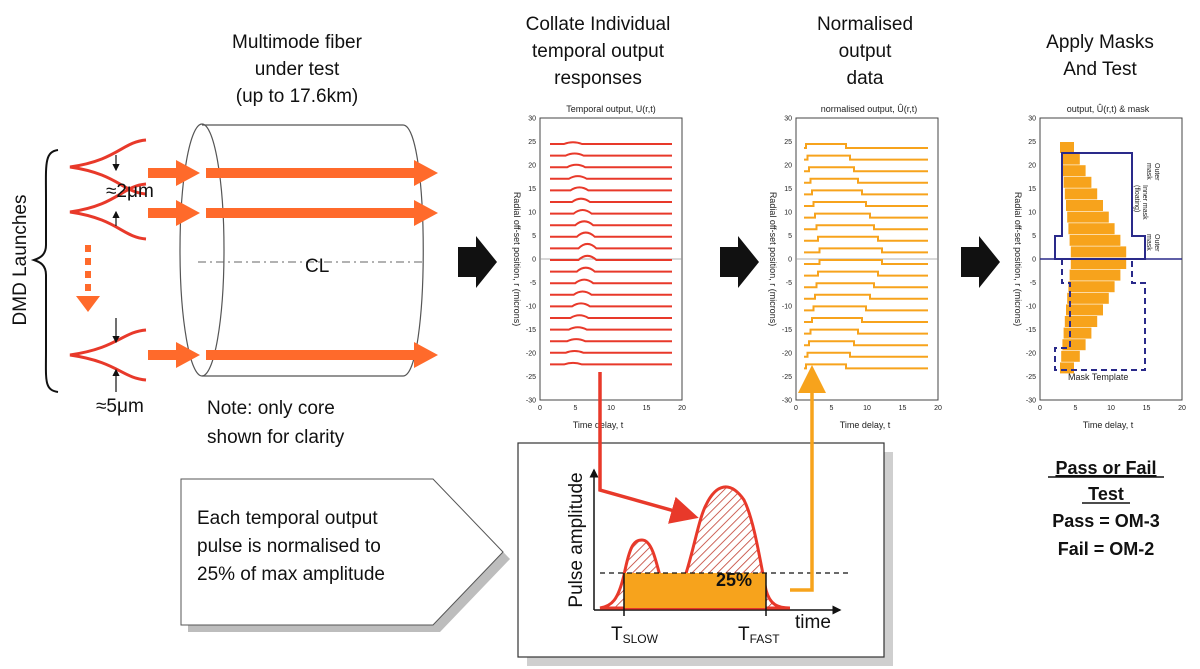 The width and height of the screenshot is (1200, 669). Describe the element at coordinates (865, 425) in the screenshot. I see `plot2-xlabel: Time delay, t` at that location.